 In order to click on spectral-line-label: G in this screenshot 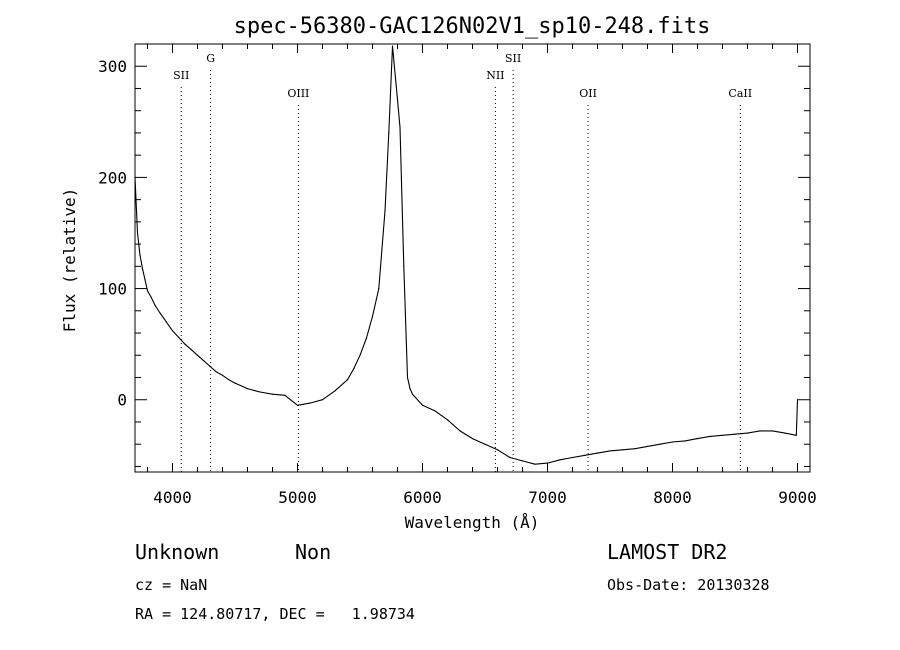, I will do `click(210, 58)`.